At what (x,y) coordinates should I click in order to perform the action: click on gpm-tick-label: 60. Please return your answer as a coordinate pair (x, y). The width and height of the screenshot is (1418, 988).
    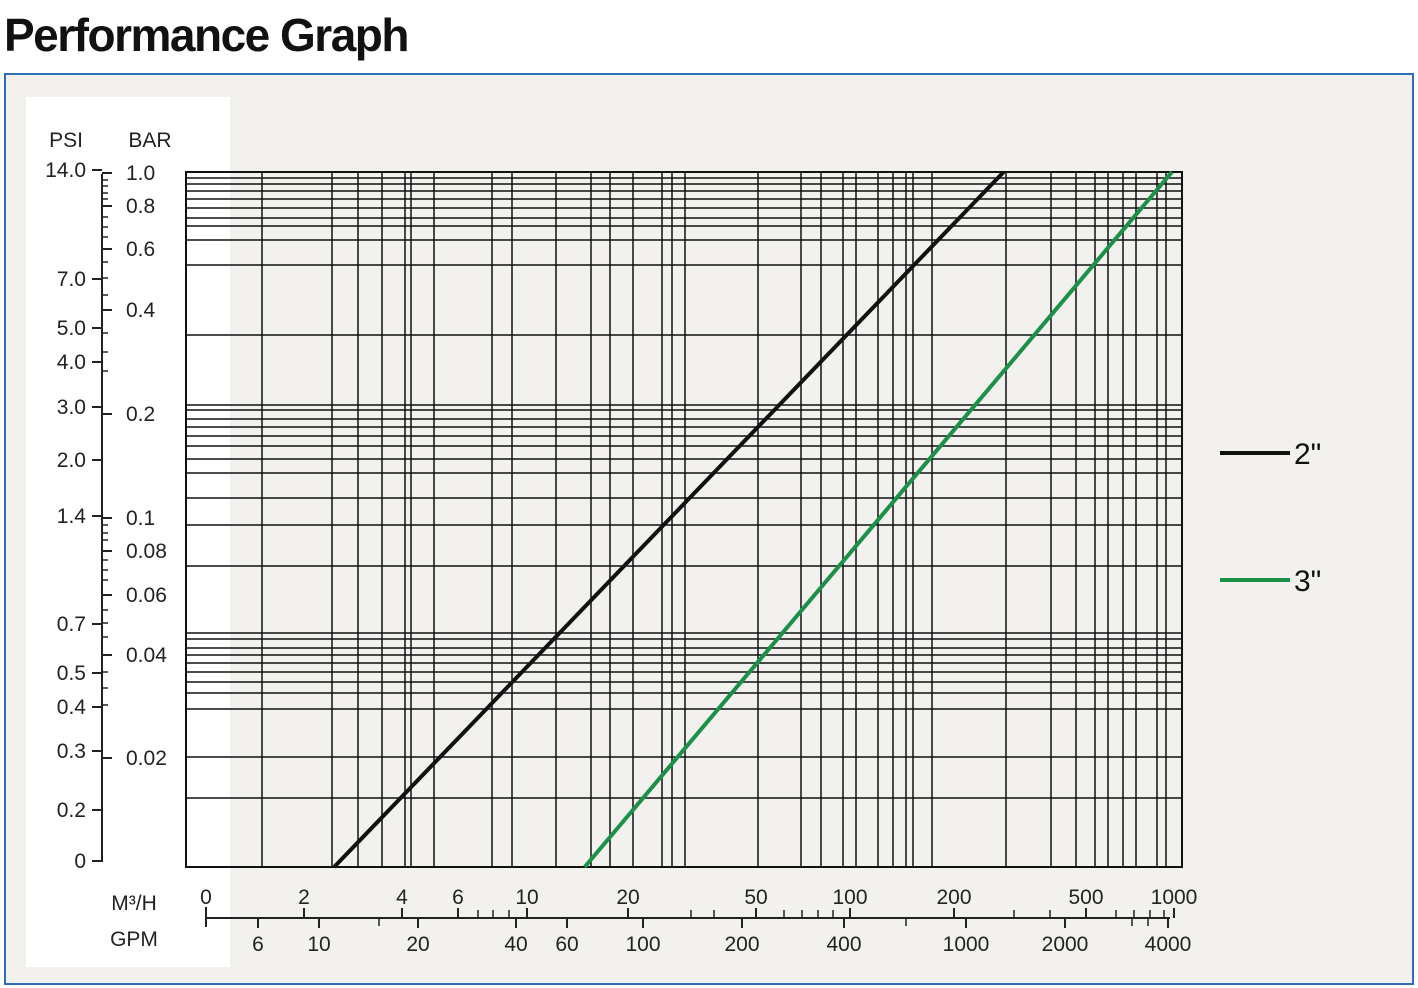
    Looking at the image, I should click on (566, 944).